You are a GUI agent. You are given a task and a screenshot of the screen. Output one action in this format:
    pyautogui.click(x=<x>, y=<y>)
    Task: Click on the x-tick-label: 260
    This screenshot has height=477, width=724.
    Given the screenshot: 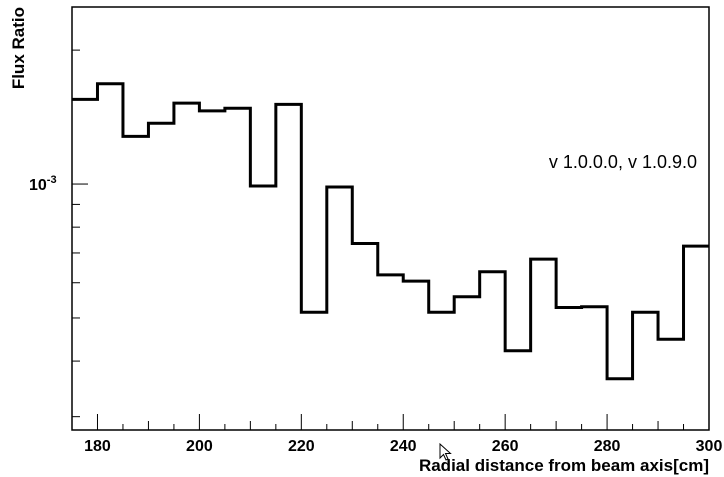 What is the action you would take?
    pyautogui.click(x=505, y=446)
    